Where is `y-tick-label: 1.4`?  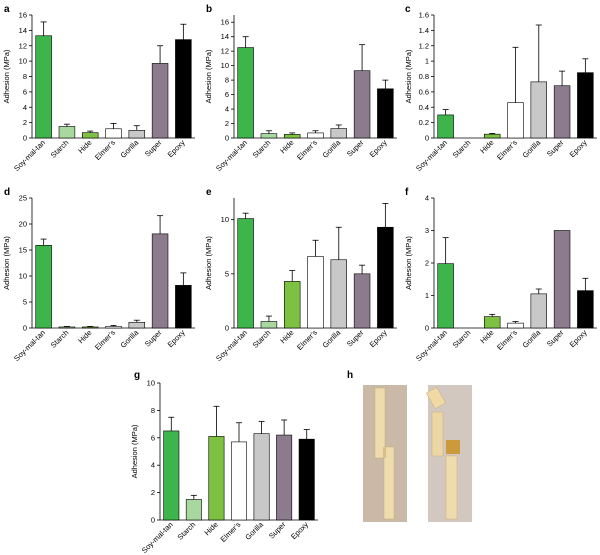 y-tick-label: 1.4 is located at coordinates (424, 30).